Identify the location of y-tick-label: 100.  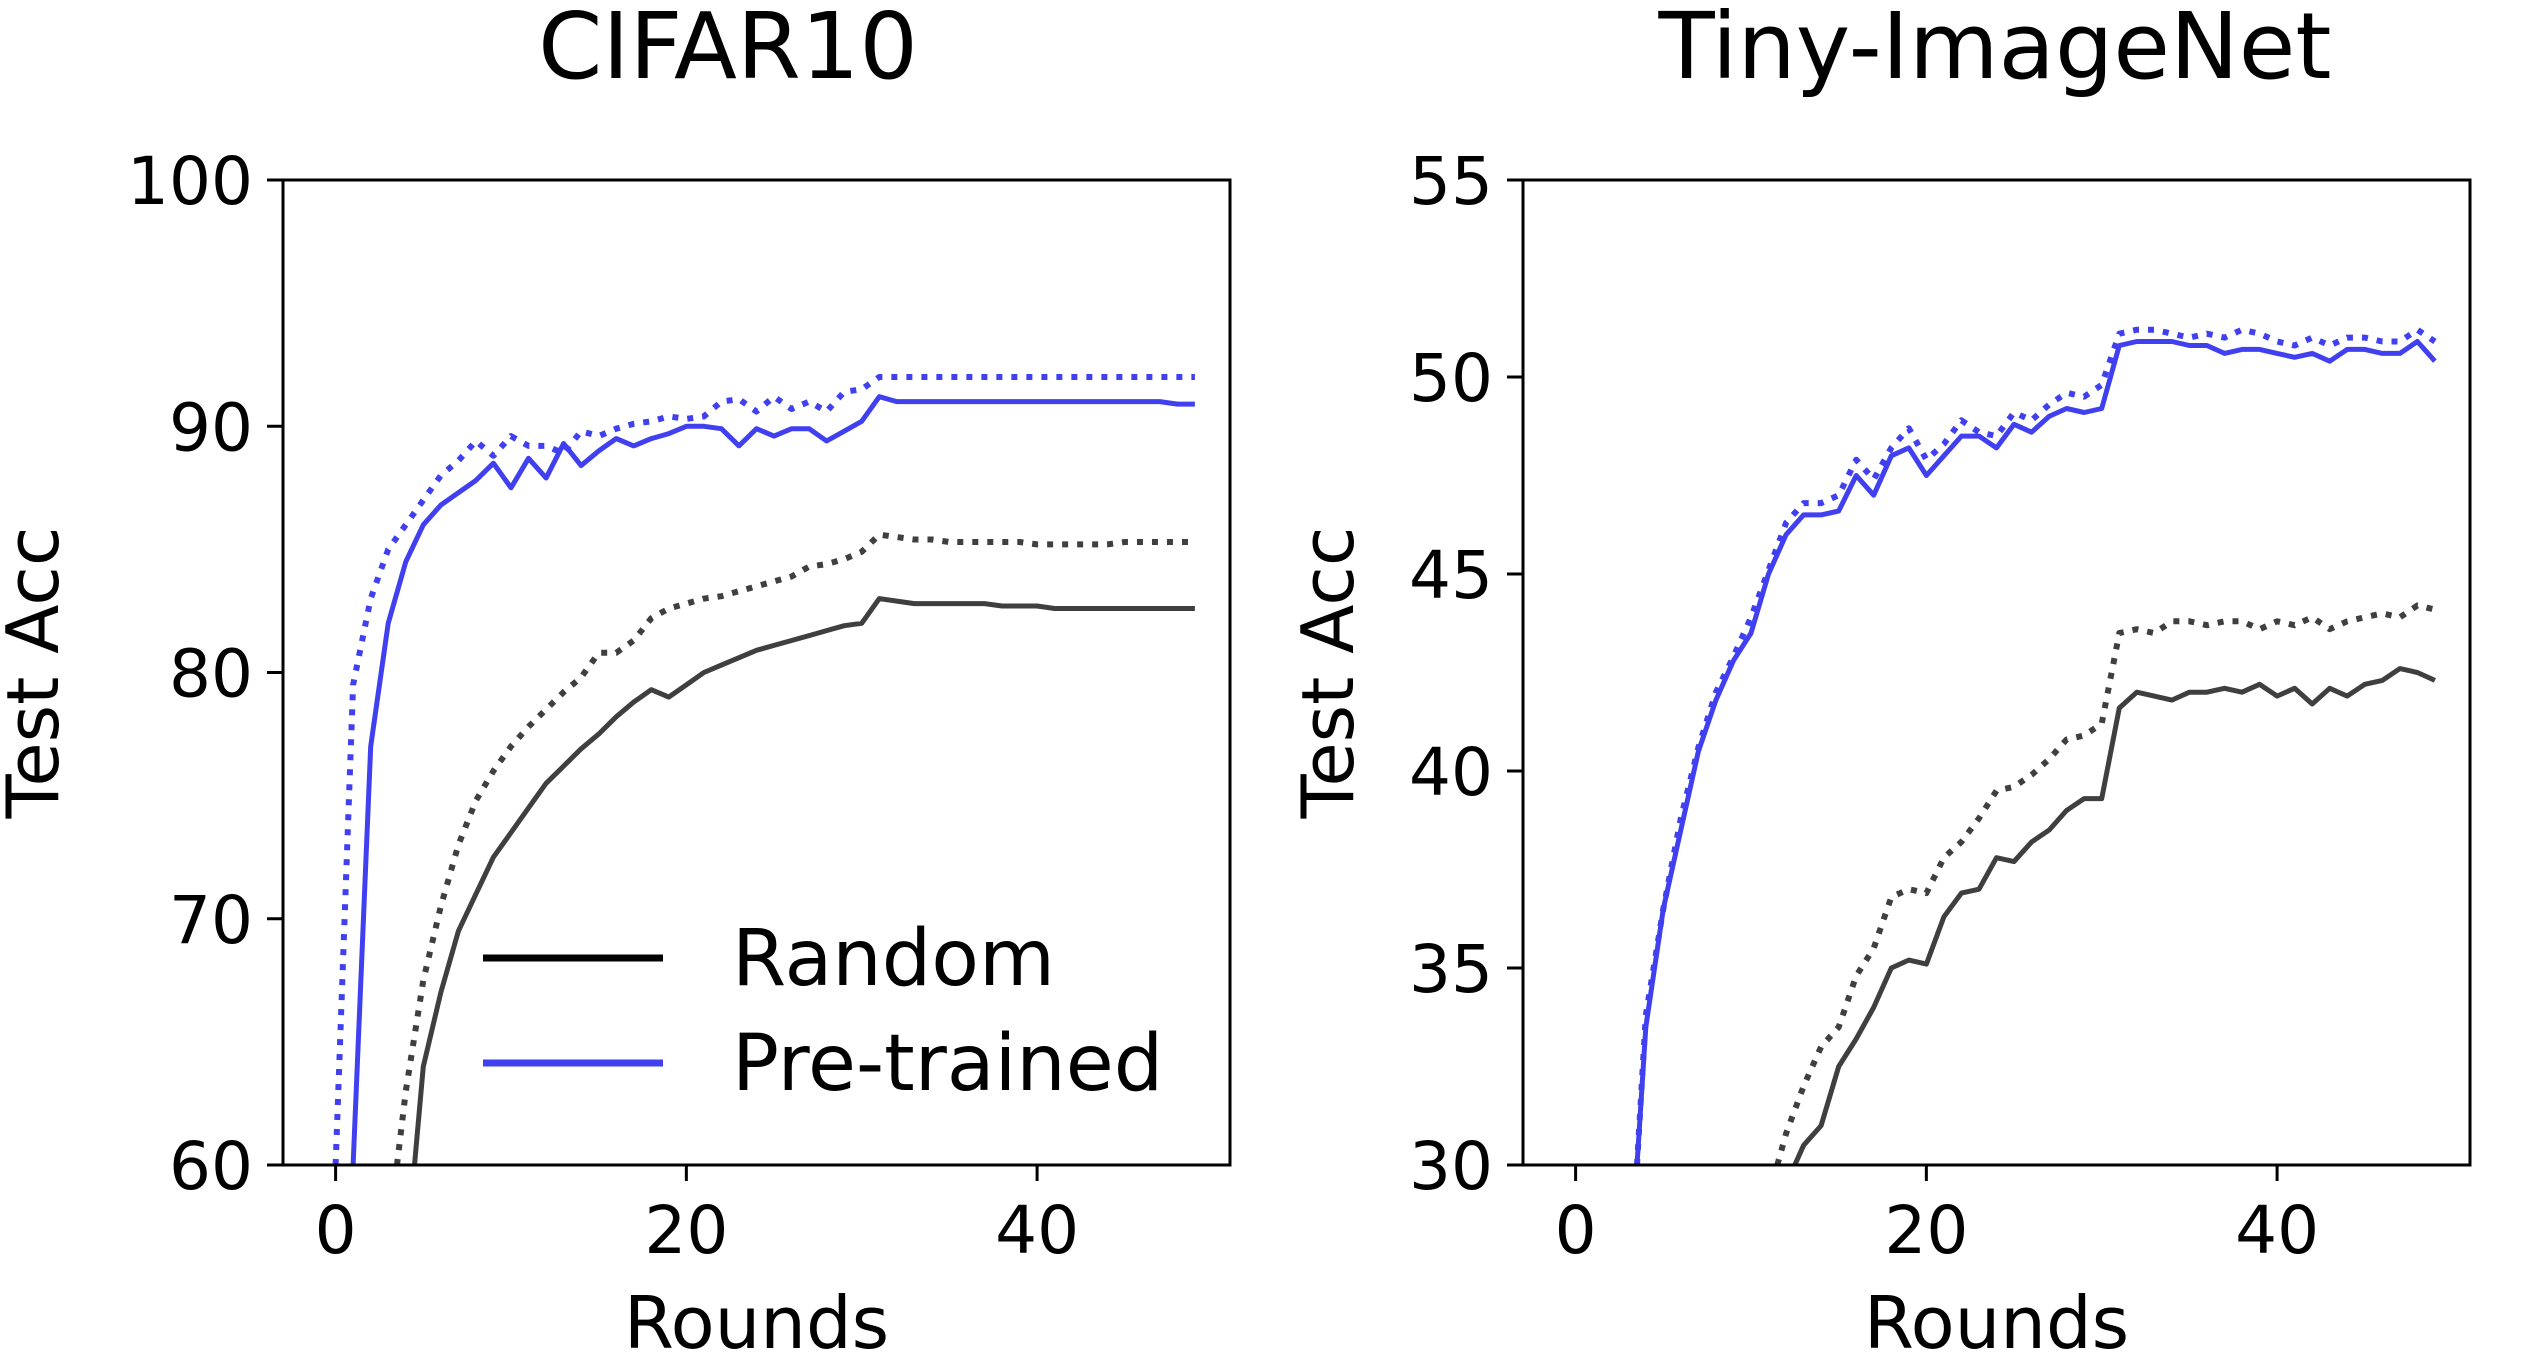
(190, 181).